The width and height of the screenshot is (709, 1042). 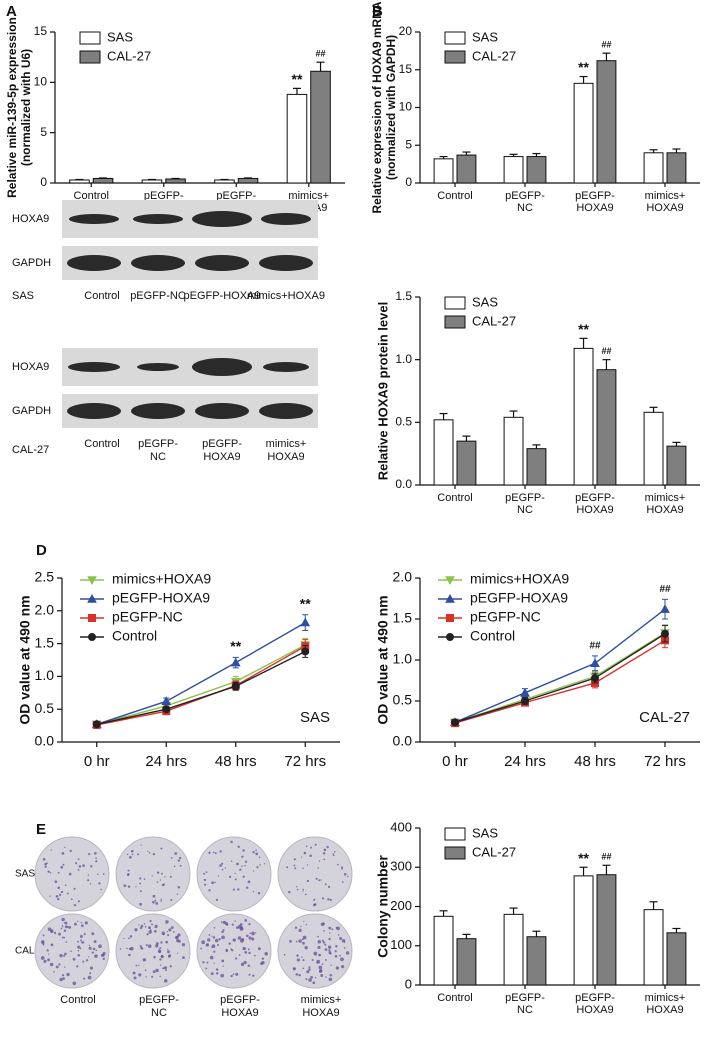 What do you see at coordinates (45, 610) in the screenshot?
I see `y-tick-label: 2.0` at bounding box center [45, 610].